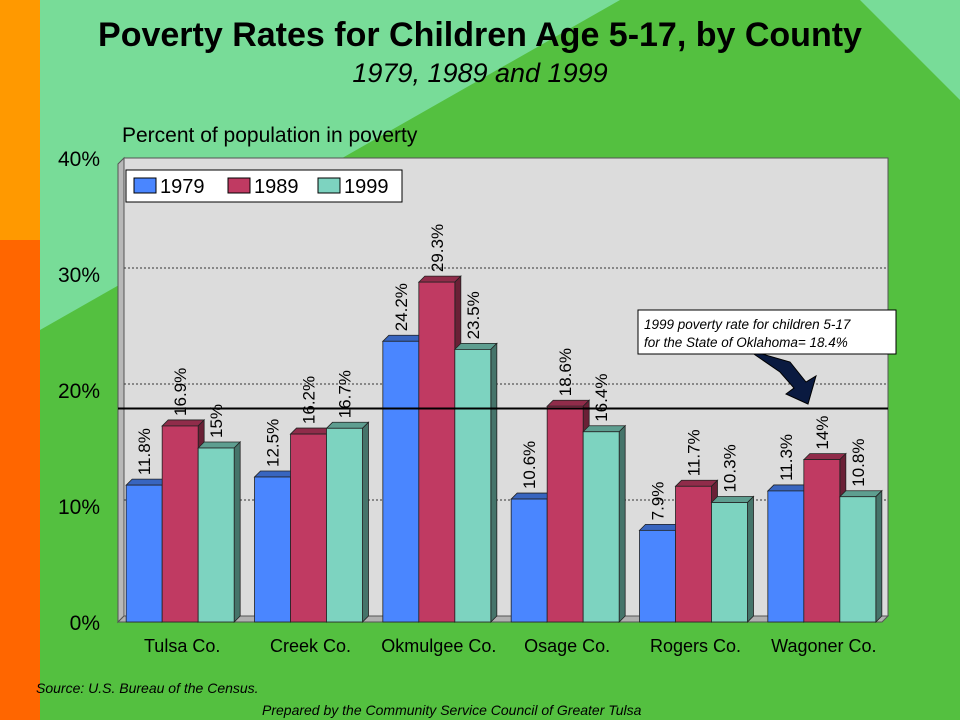 Image resolution: width=960 pixels, height=720 pixels. What do you see at coordinates (79, 391) in the screenshot?
I see `y-tick-label: 20%` at bounding box center [79, 391].